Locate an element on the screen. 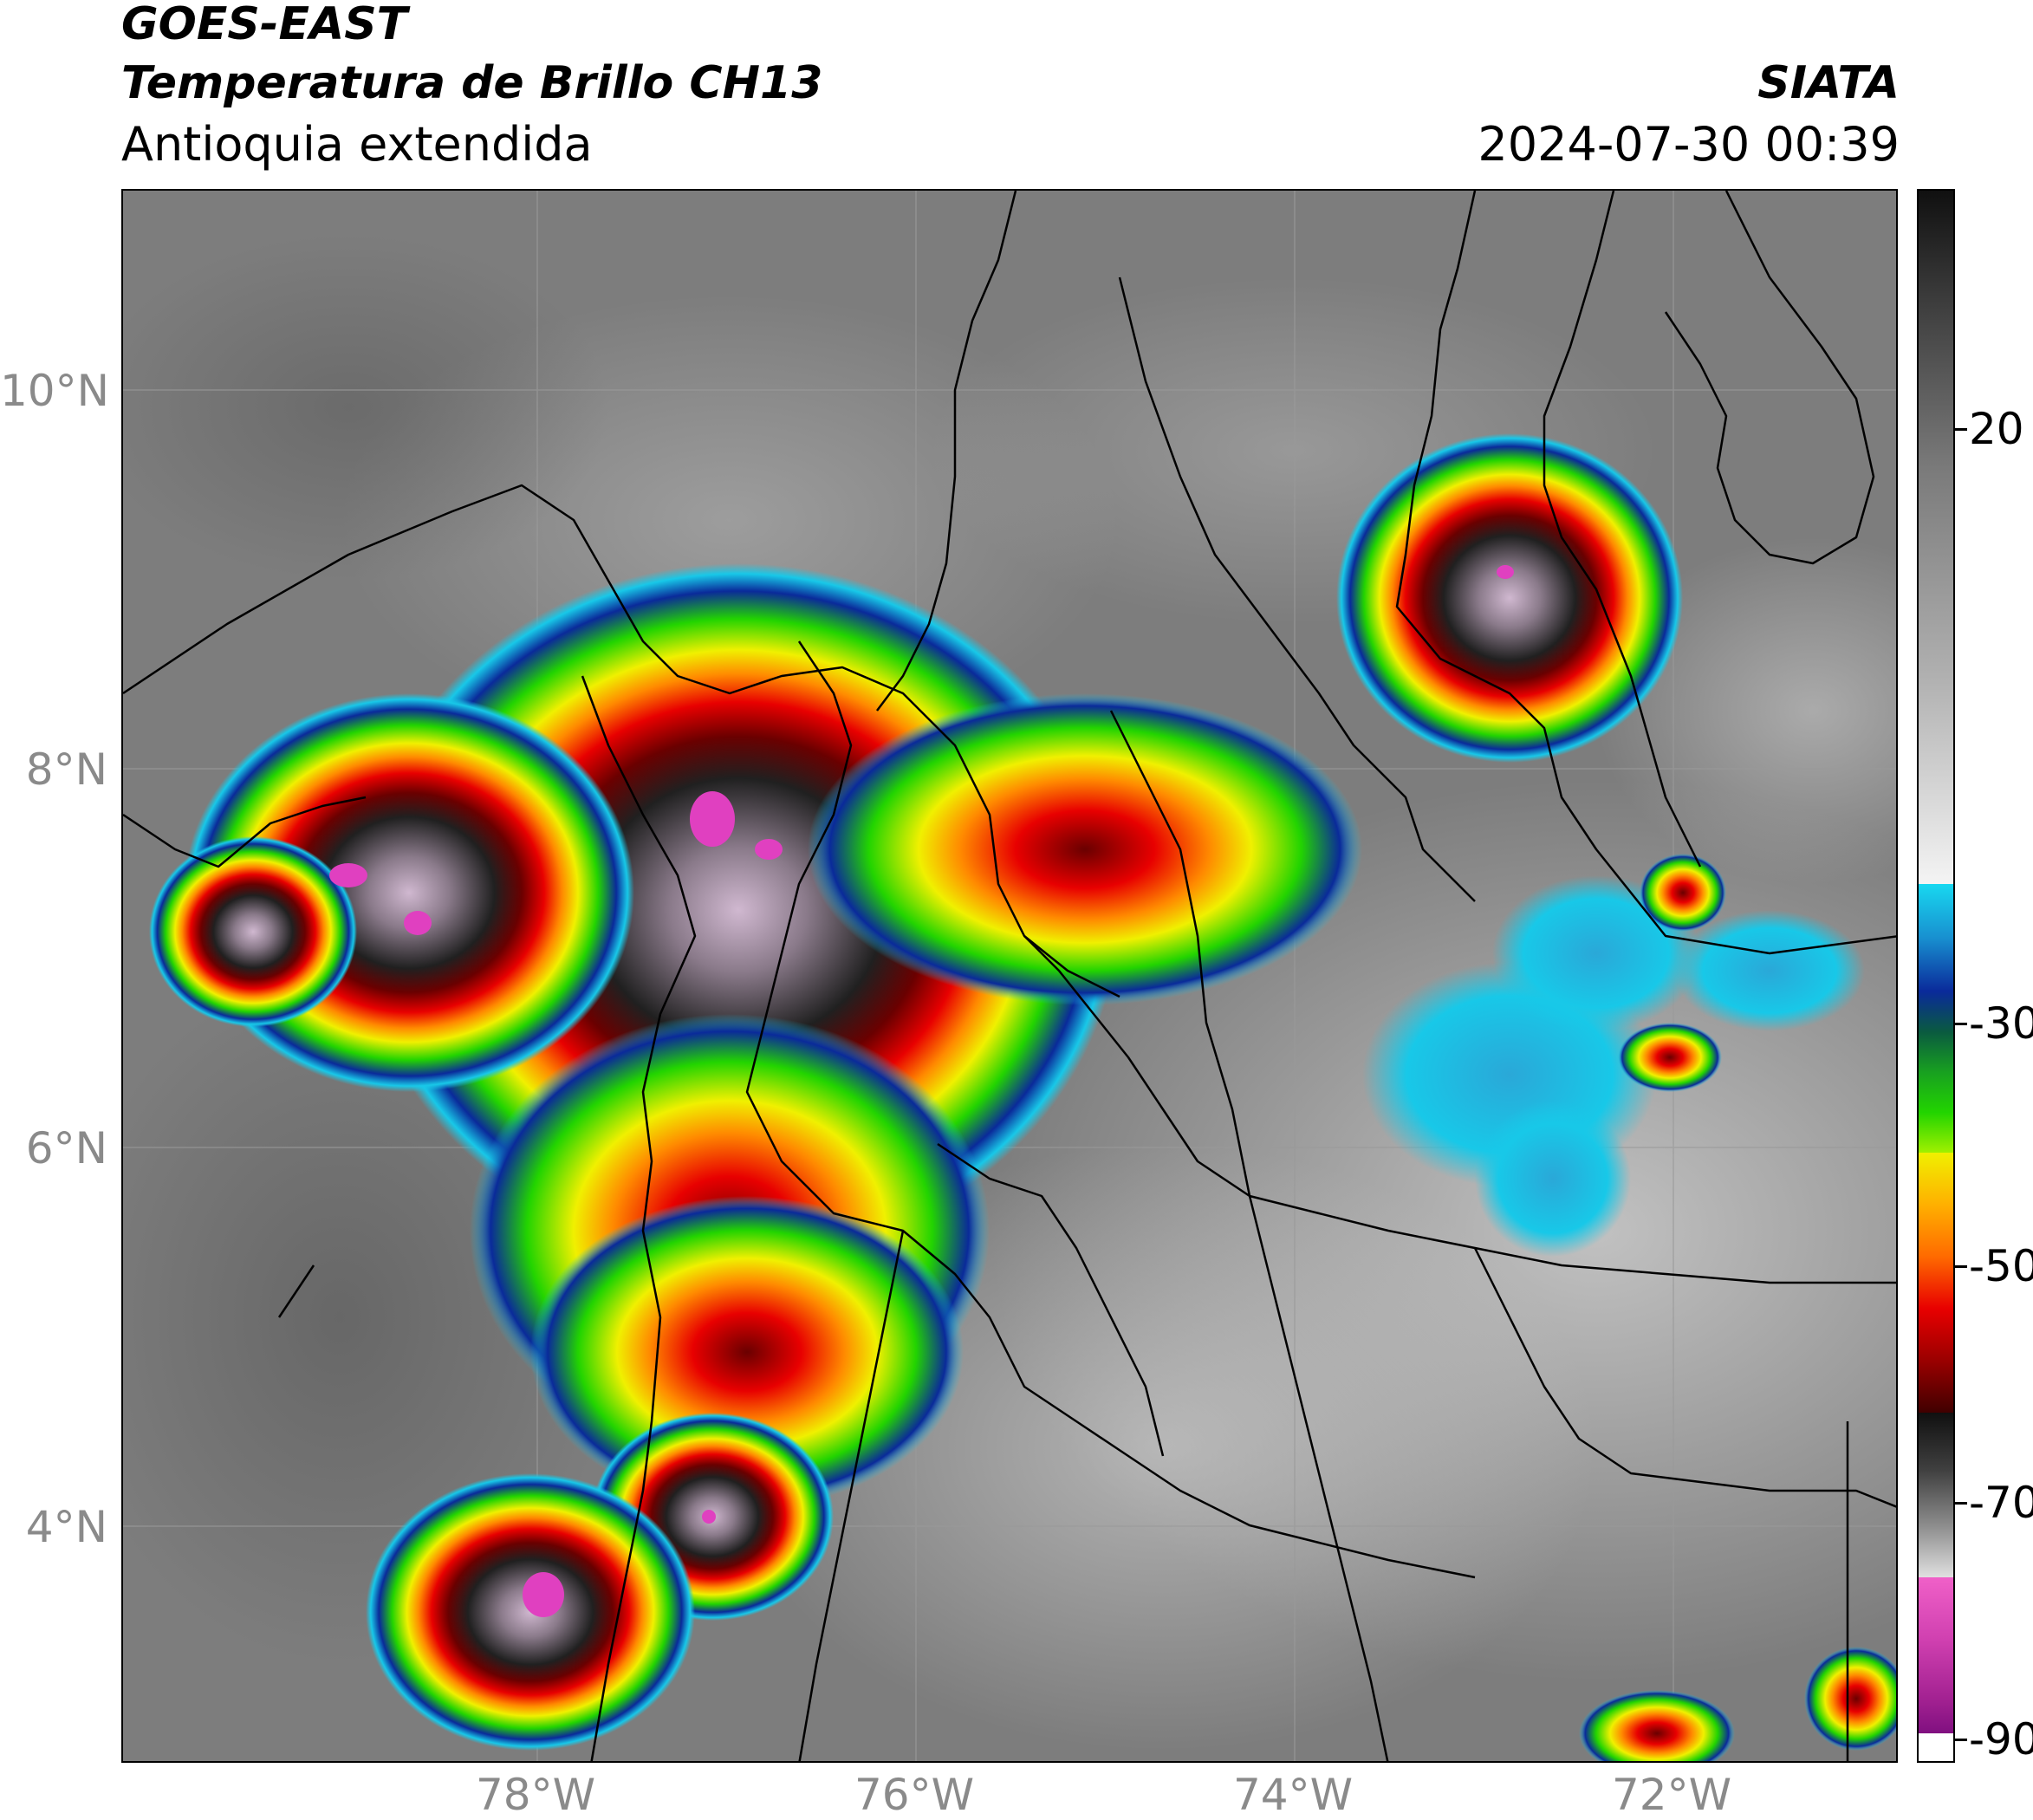 This screenshot has width=2033, height=1820. title-product: Temperatura de Brillo CH13 is located at coordinates (472, 83).